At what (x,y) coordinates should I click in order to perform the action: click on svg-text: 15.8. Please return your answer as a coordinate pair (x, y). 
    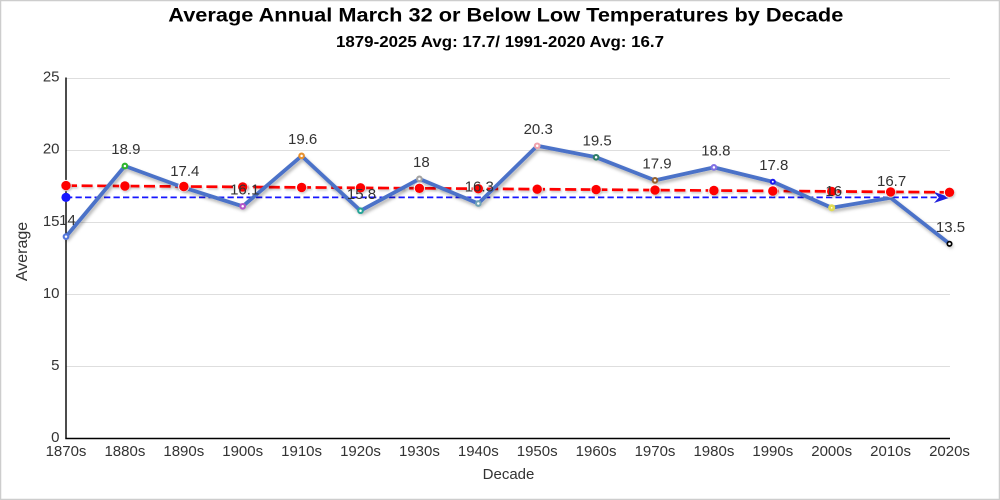
    Looking at the image, I should click on (361, 194).